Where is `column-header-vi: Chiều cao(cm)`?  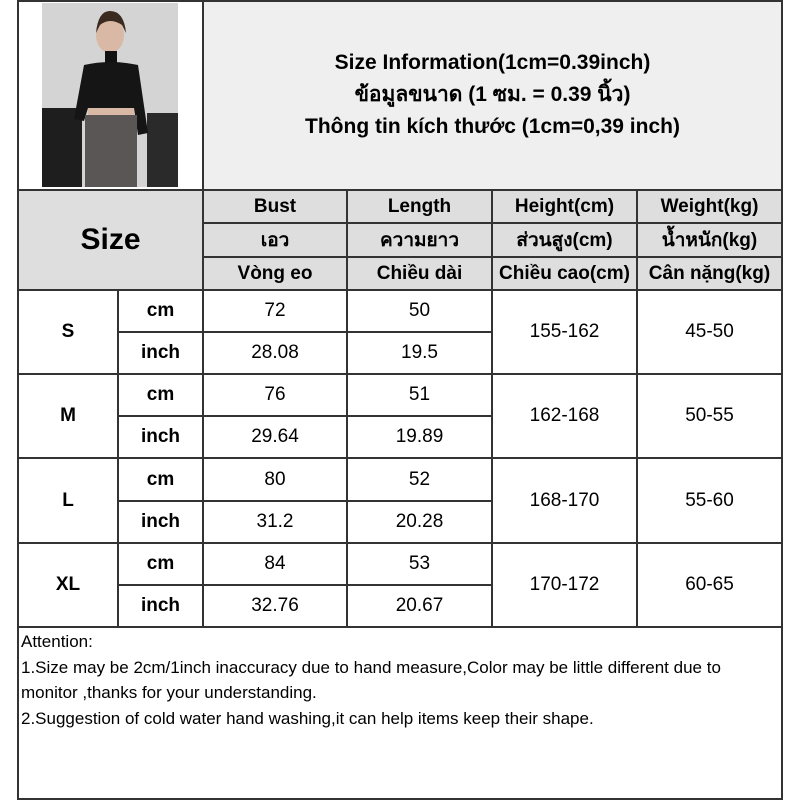 column-header-vi: Chiều cao(cm) is located at coordinates (564, 273).